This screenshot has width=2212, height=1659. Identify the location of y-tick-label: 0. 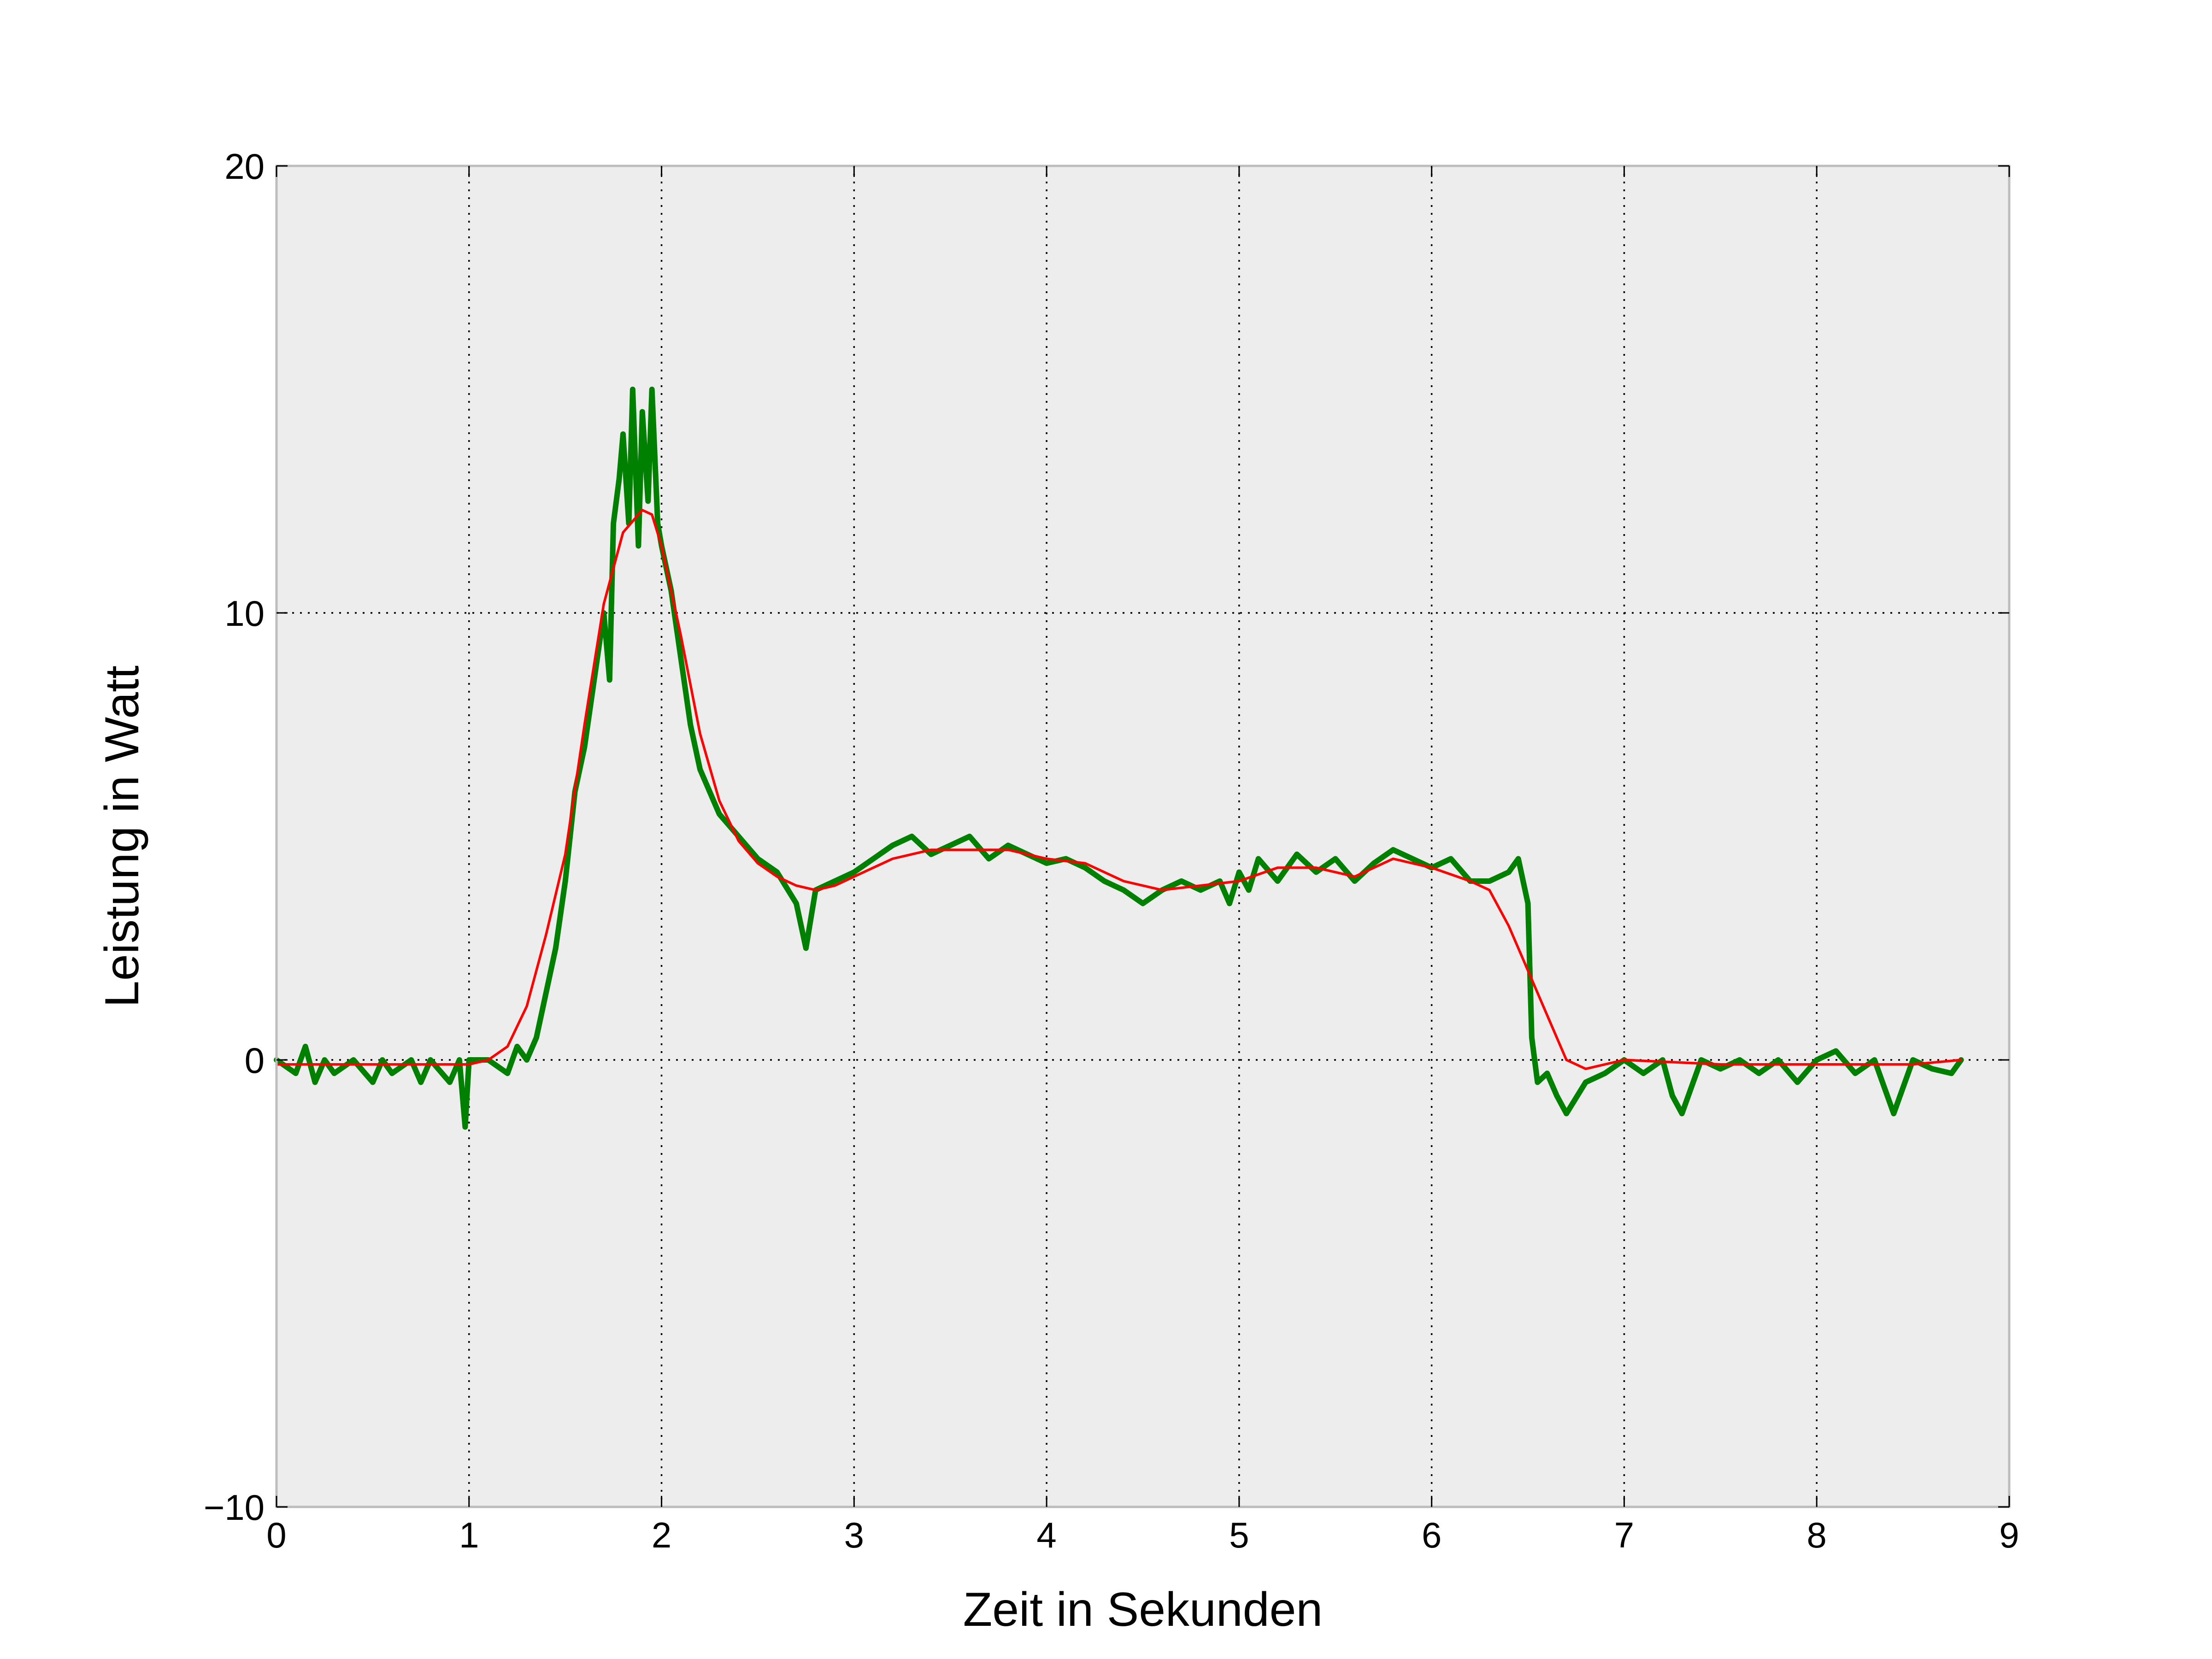
(255, 1060).